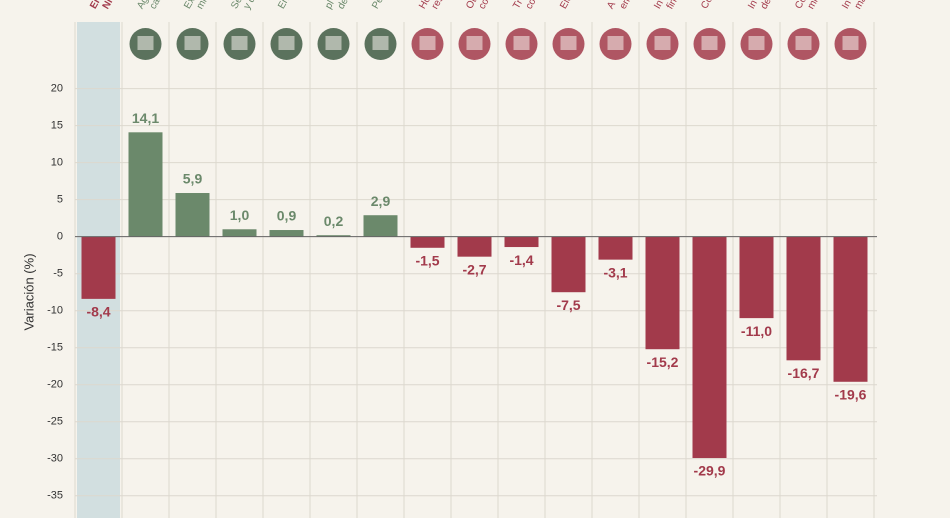 This screenshot has height=518, width=950. I want to click on category-label-line: Ense, so click(286, 5).